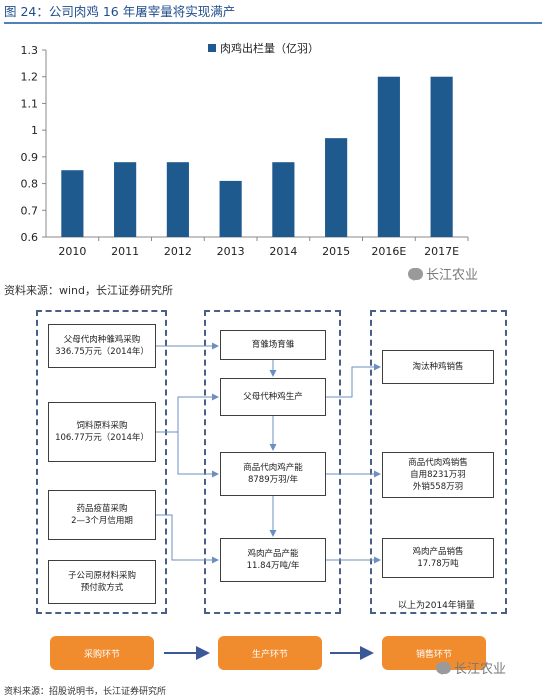 The height and width of the screenshot is (700, 550). Describe the element at coordinates (257, 247) in the screenshot. I see `x-axis: 2010 2011 2012 2013 2014 2015 2016E 2017E` at that location.